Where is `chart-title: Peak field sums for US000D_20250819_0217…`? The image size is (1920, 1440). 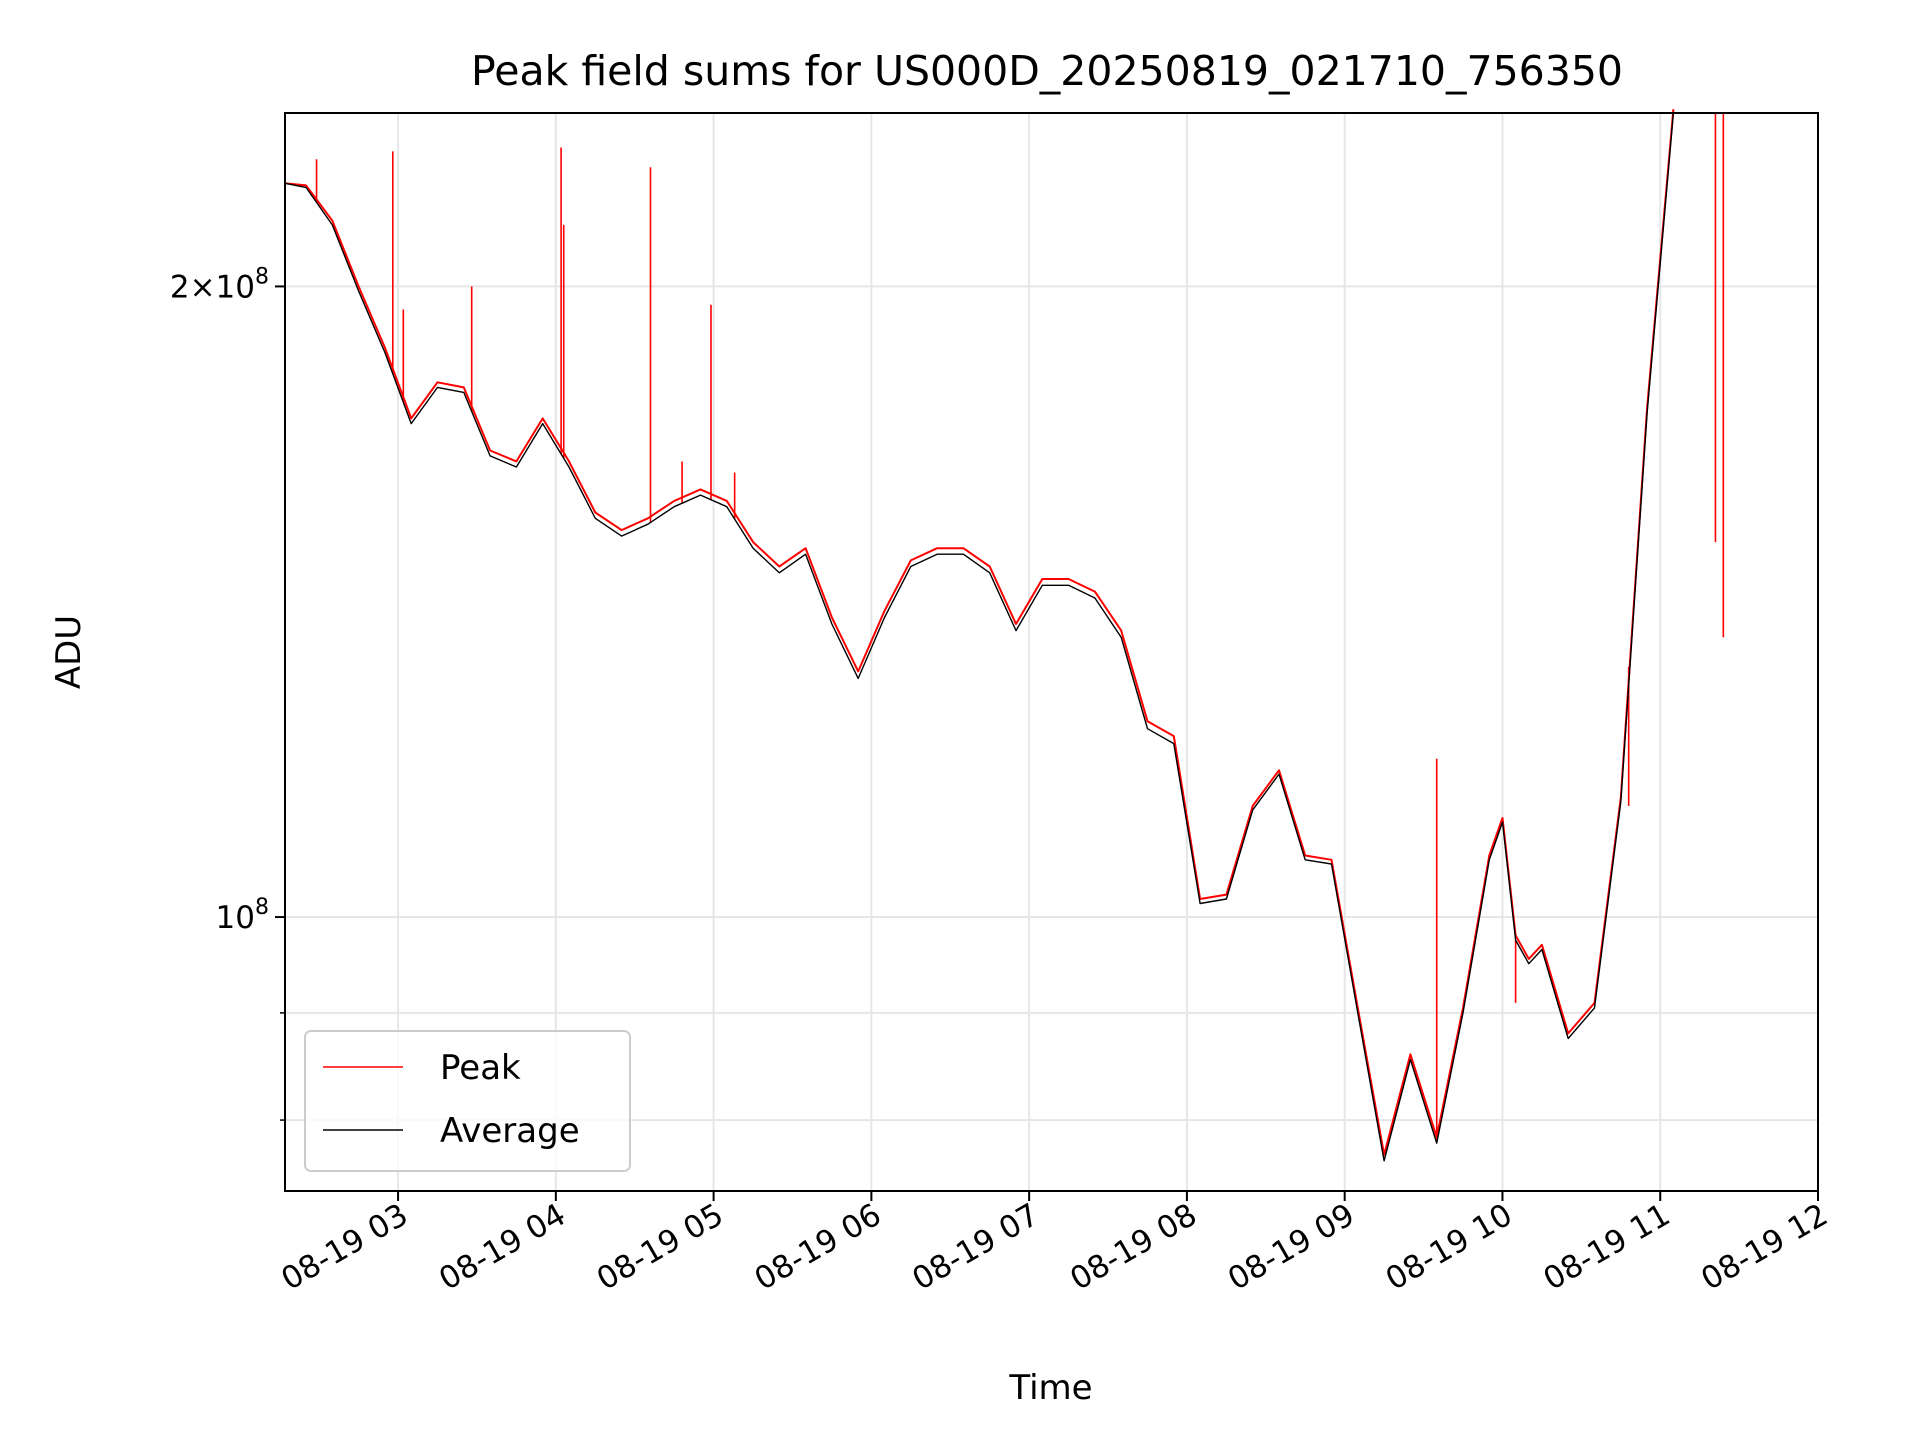 chart-title: Peak field sums for US000D_20250819_0217… is located at coordinates (1047, 71).